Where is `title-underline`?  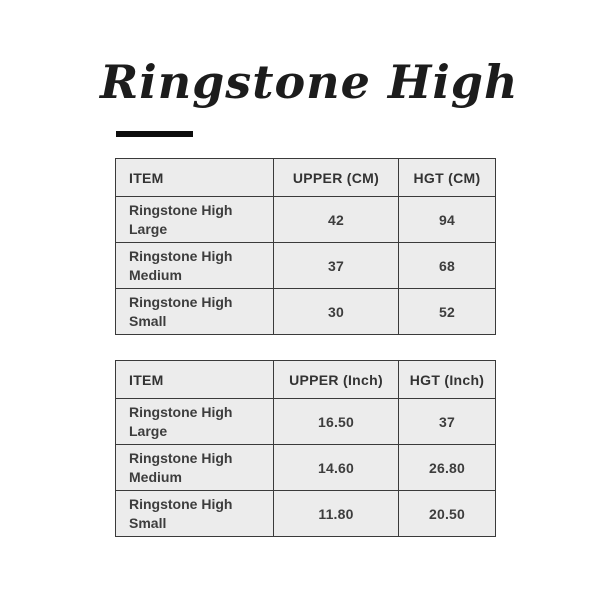
title-underline is located at coordinates (154, 134).